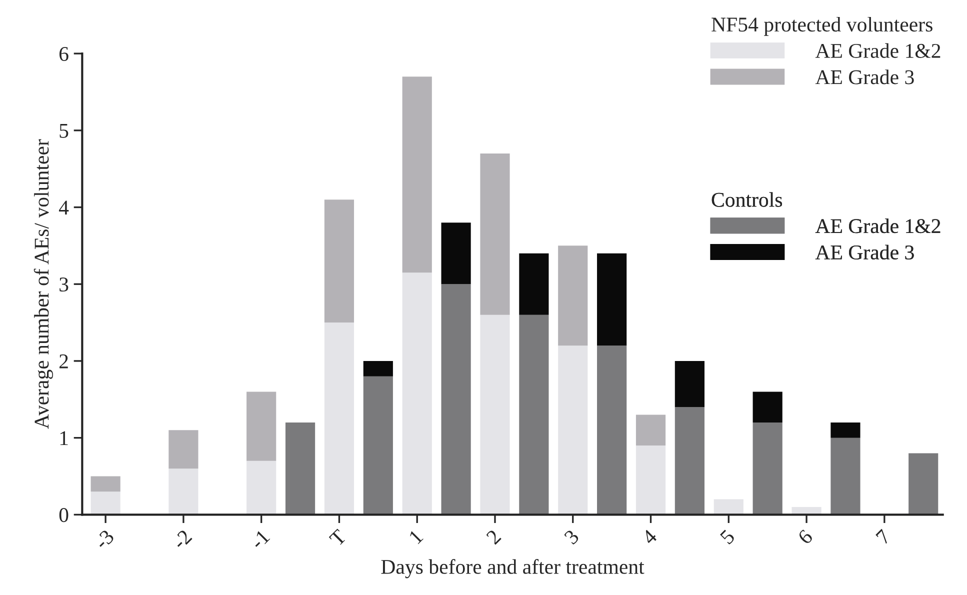  Describe the element at coordinates (64, 438) in the screenshot. I see `y-tick-label: 1` at that location.